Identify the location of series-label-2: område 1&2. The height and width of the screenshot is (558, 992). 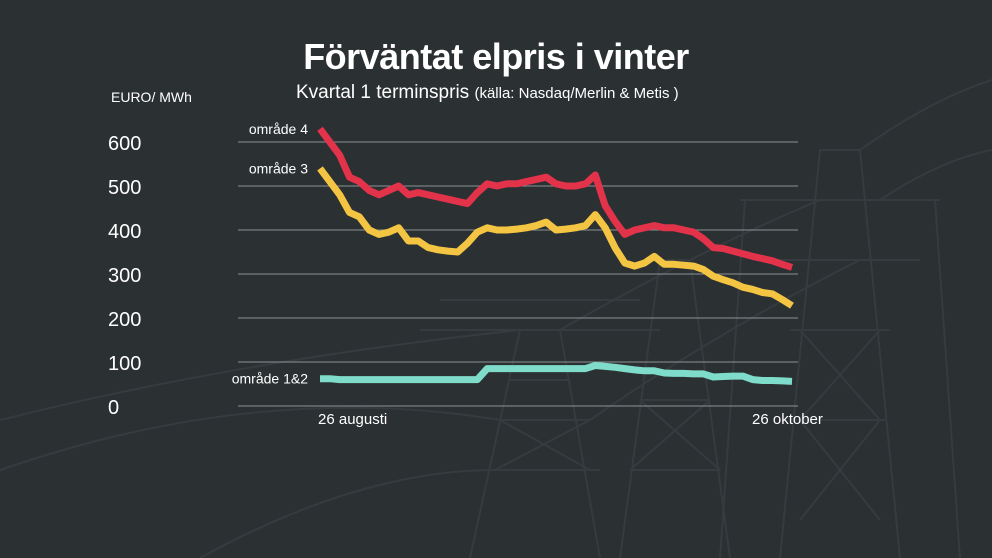
(270, 379).